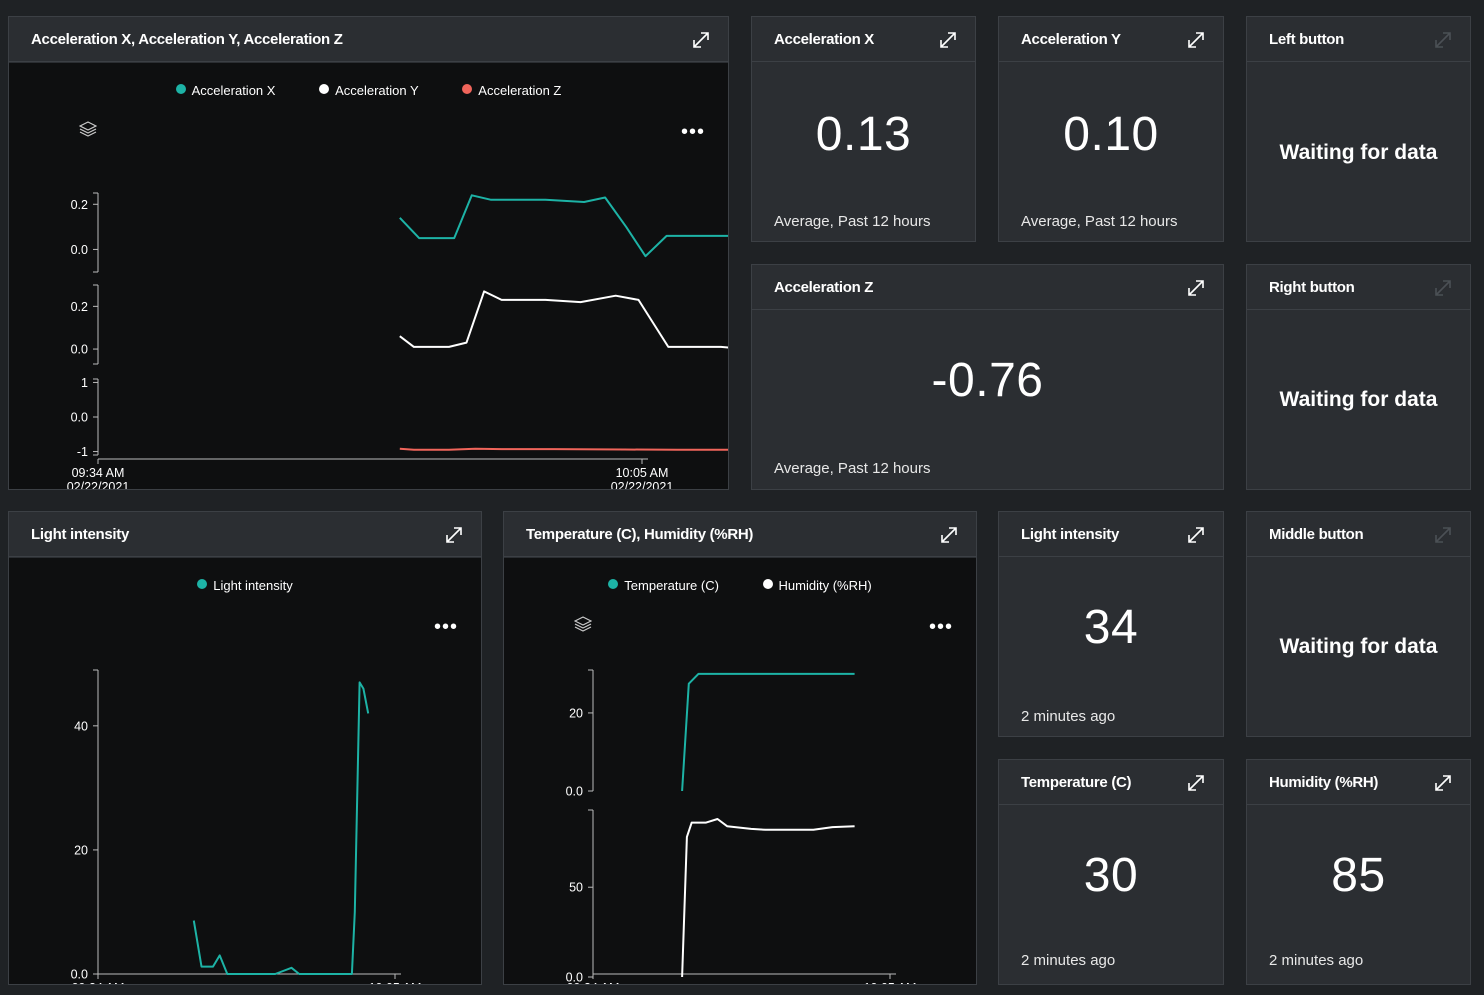  Describe the element at coordinates (1312, 287) in the screenshot. I see `tile-title: Right button` at that location.